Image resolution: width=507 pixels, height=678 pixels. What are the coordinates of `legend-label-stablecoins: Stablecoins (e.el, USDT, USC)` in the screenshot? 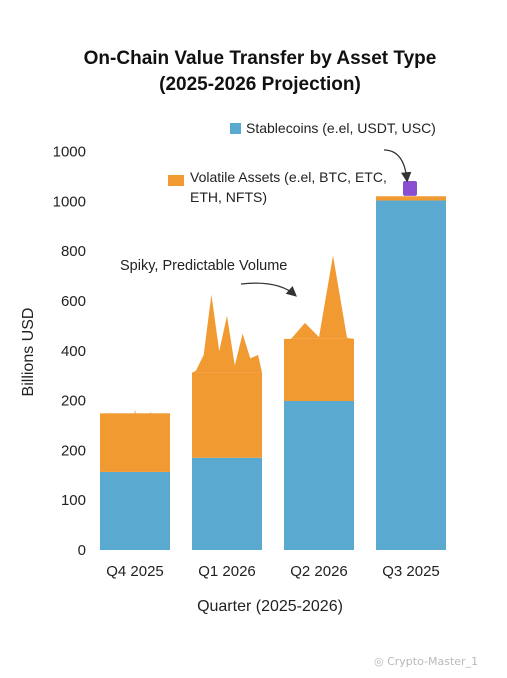 It's located at (341, 128).